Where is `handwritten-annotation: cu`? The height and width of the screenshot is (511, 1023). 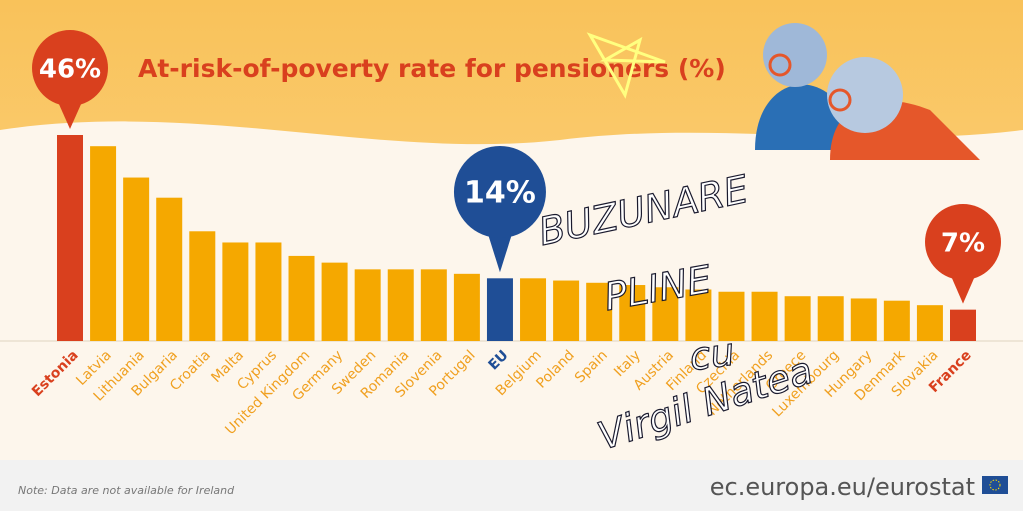
handwritten-annotation: cu is located at coordinates (712, 354).